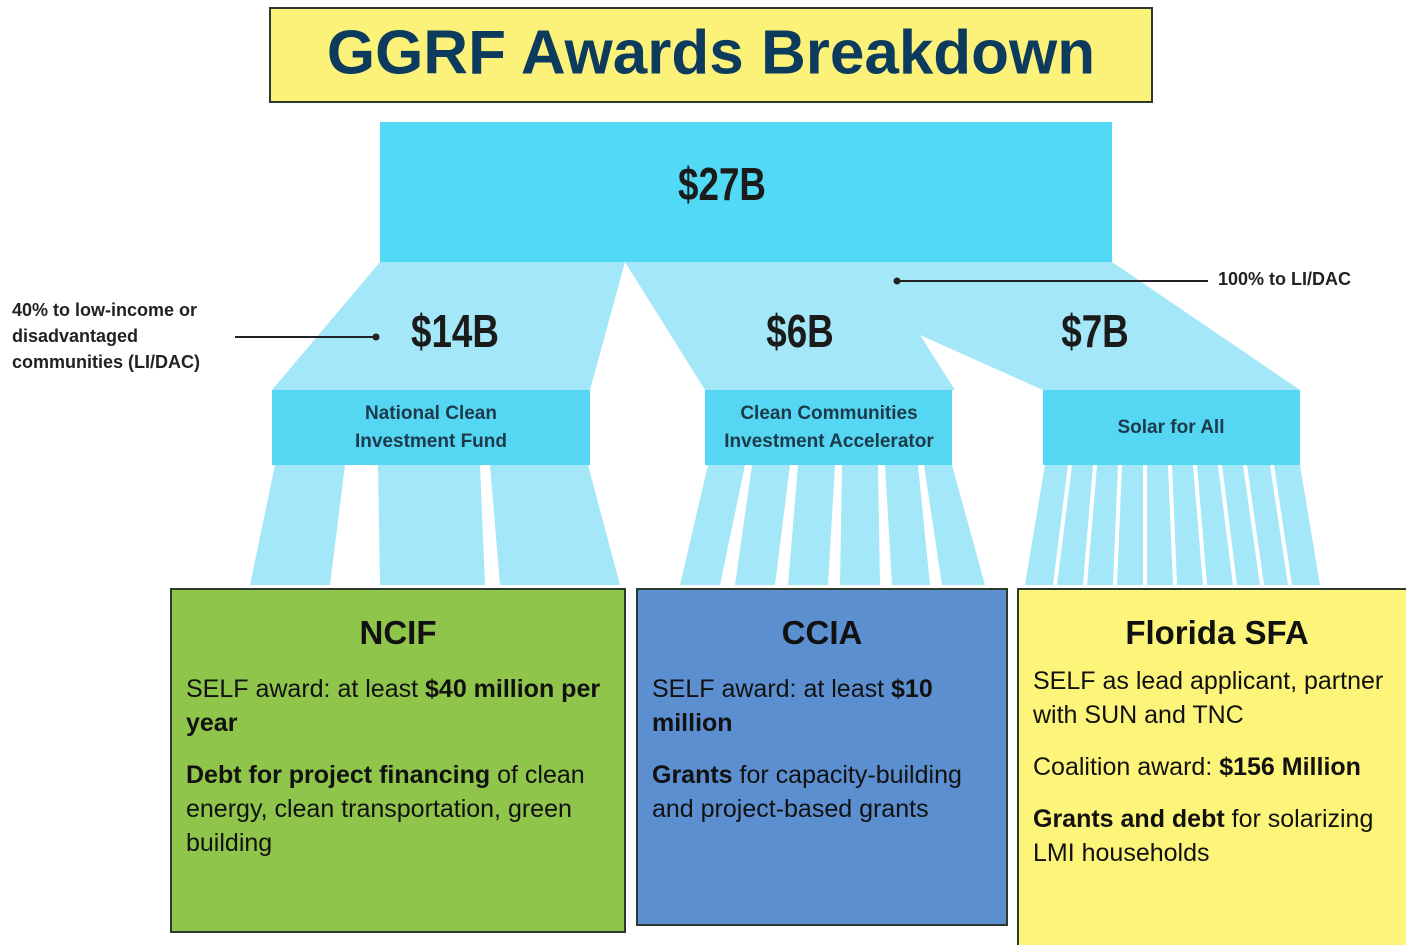 Image resolution: width=1406 pixels, height=945 pixels. Describe the element at coordinates (75, 336) in the screenshot. I see `annotation-line-text: disadvantaged` at that location.